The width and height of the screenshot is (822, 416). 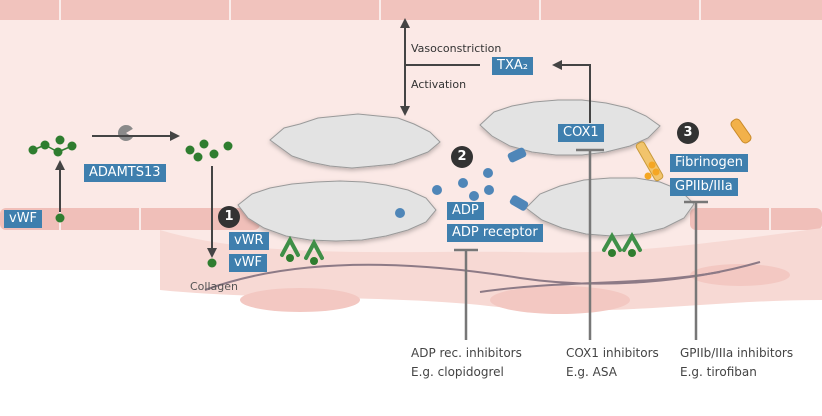 I want to click on inhibitor-lines, so click(x=581, y=244).